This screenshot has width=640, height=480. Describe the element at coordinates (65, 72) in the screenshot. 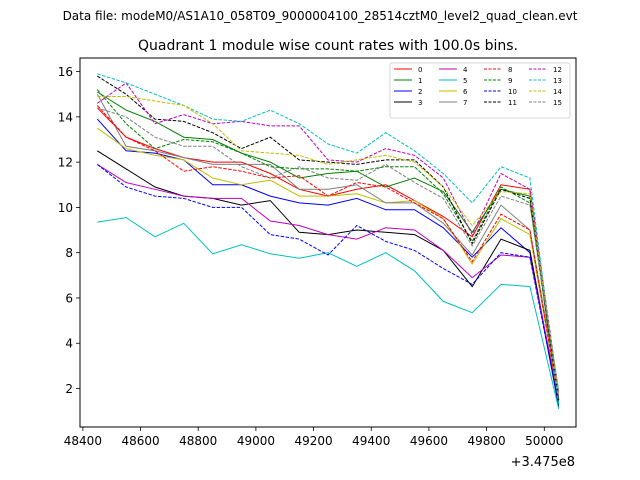

I see `y-tick-label: 16` at that location.